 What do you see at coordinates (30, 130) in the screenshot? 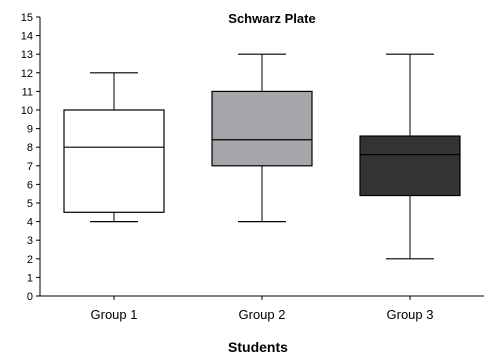
I see `y-tick-label: 9` at bounding box center [30, 130].